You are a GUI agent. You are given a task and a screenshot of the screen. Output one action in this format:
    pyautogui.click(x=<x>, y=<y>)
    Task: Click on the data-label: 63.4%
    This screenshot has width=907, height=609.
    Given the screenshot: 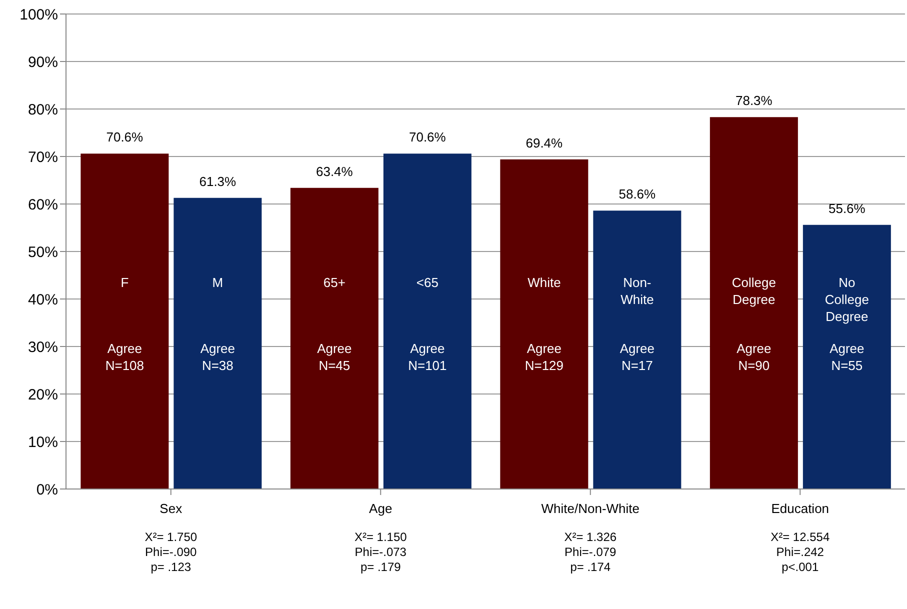 What is the action you would take?
    pyautogui.click(x=335, y=171)
    